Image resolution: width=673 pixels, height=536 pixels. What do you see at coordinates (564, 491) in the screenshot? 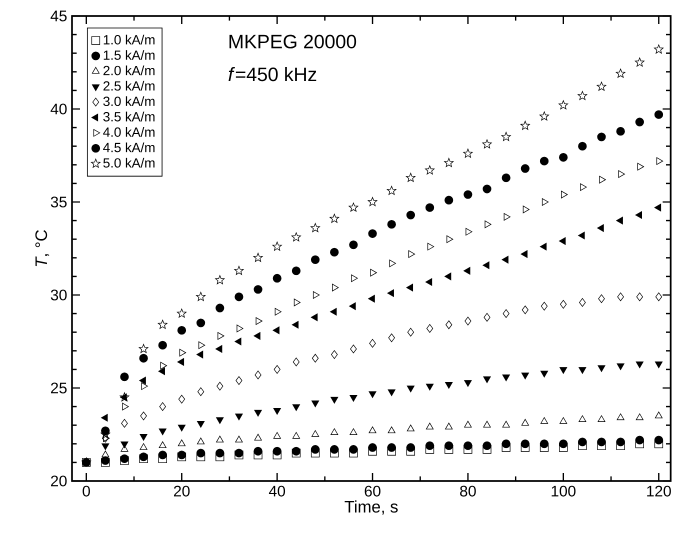
I see `x-tick-label: 100` at bounding box center [564, 491].